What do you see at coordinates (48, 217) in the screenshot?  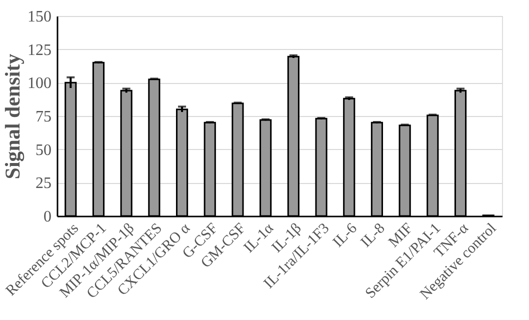 I see `y-tick-label: 0` at bounding box center [48, 217].